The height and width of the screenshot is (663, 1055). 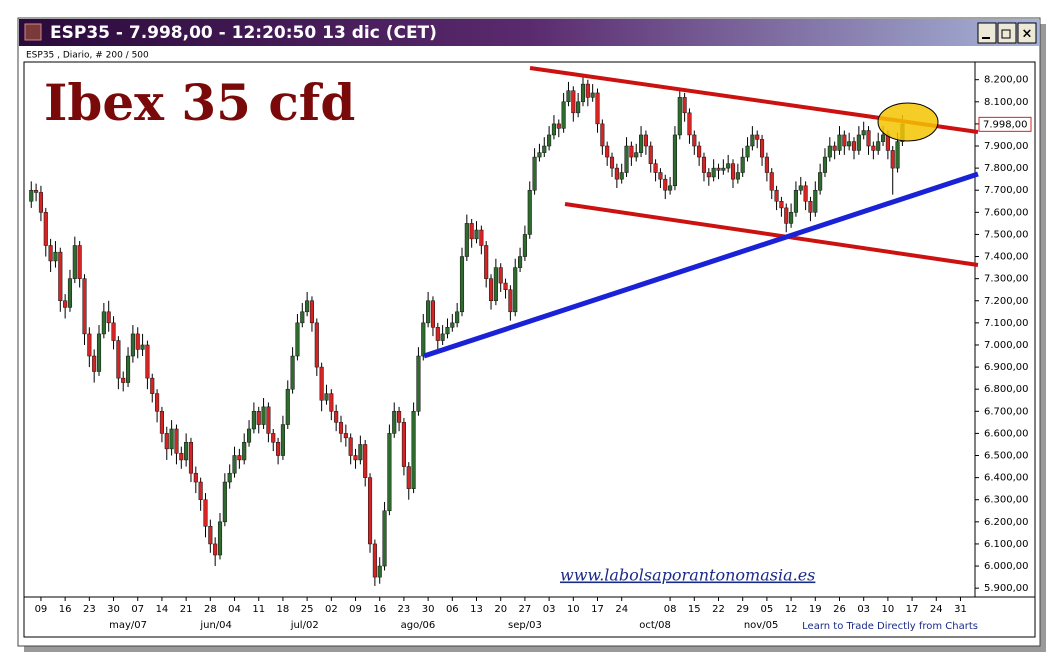 What do you see at coordinates (283, 609) in the screenshot?
I see `x-tick-label: 18` at bounding box center [283, 609].